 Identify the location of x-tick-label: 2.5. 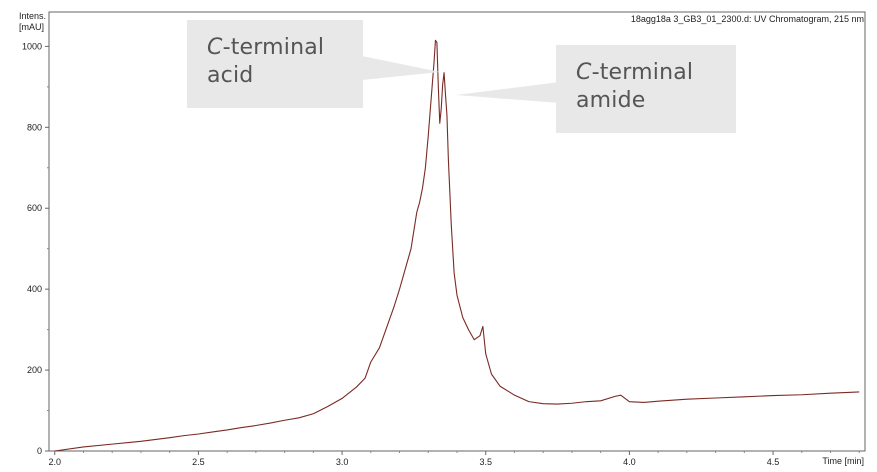
(198, 462).